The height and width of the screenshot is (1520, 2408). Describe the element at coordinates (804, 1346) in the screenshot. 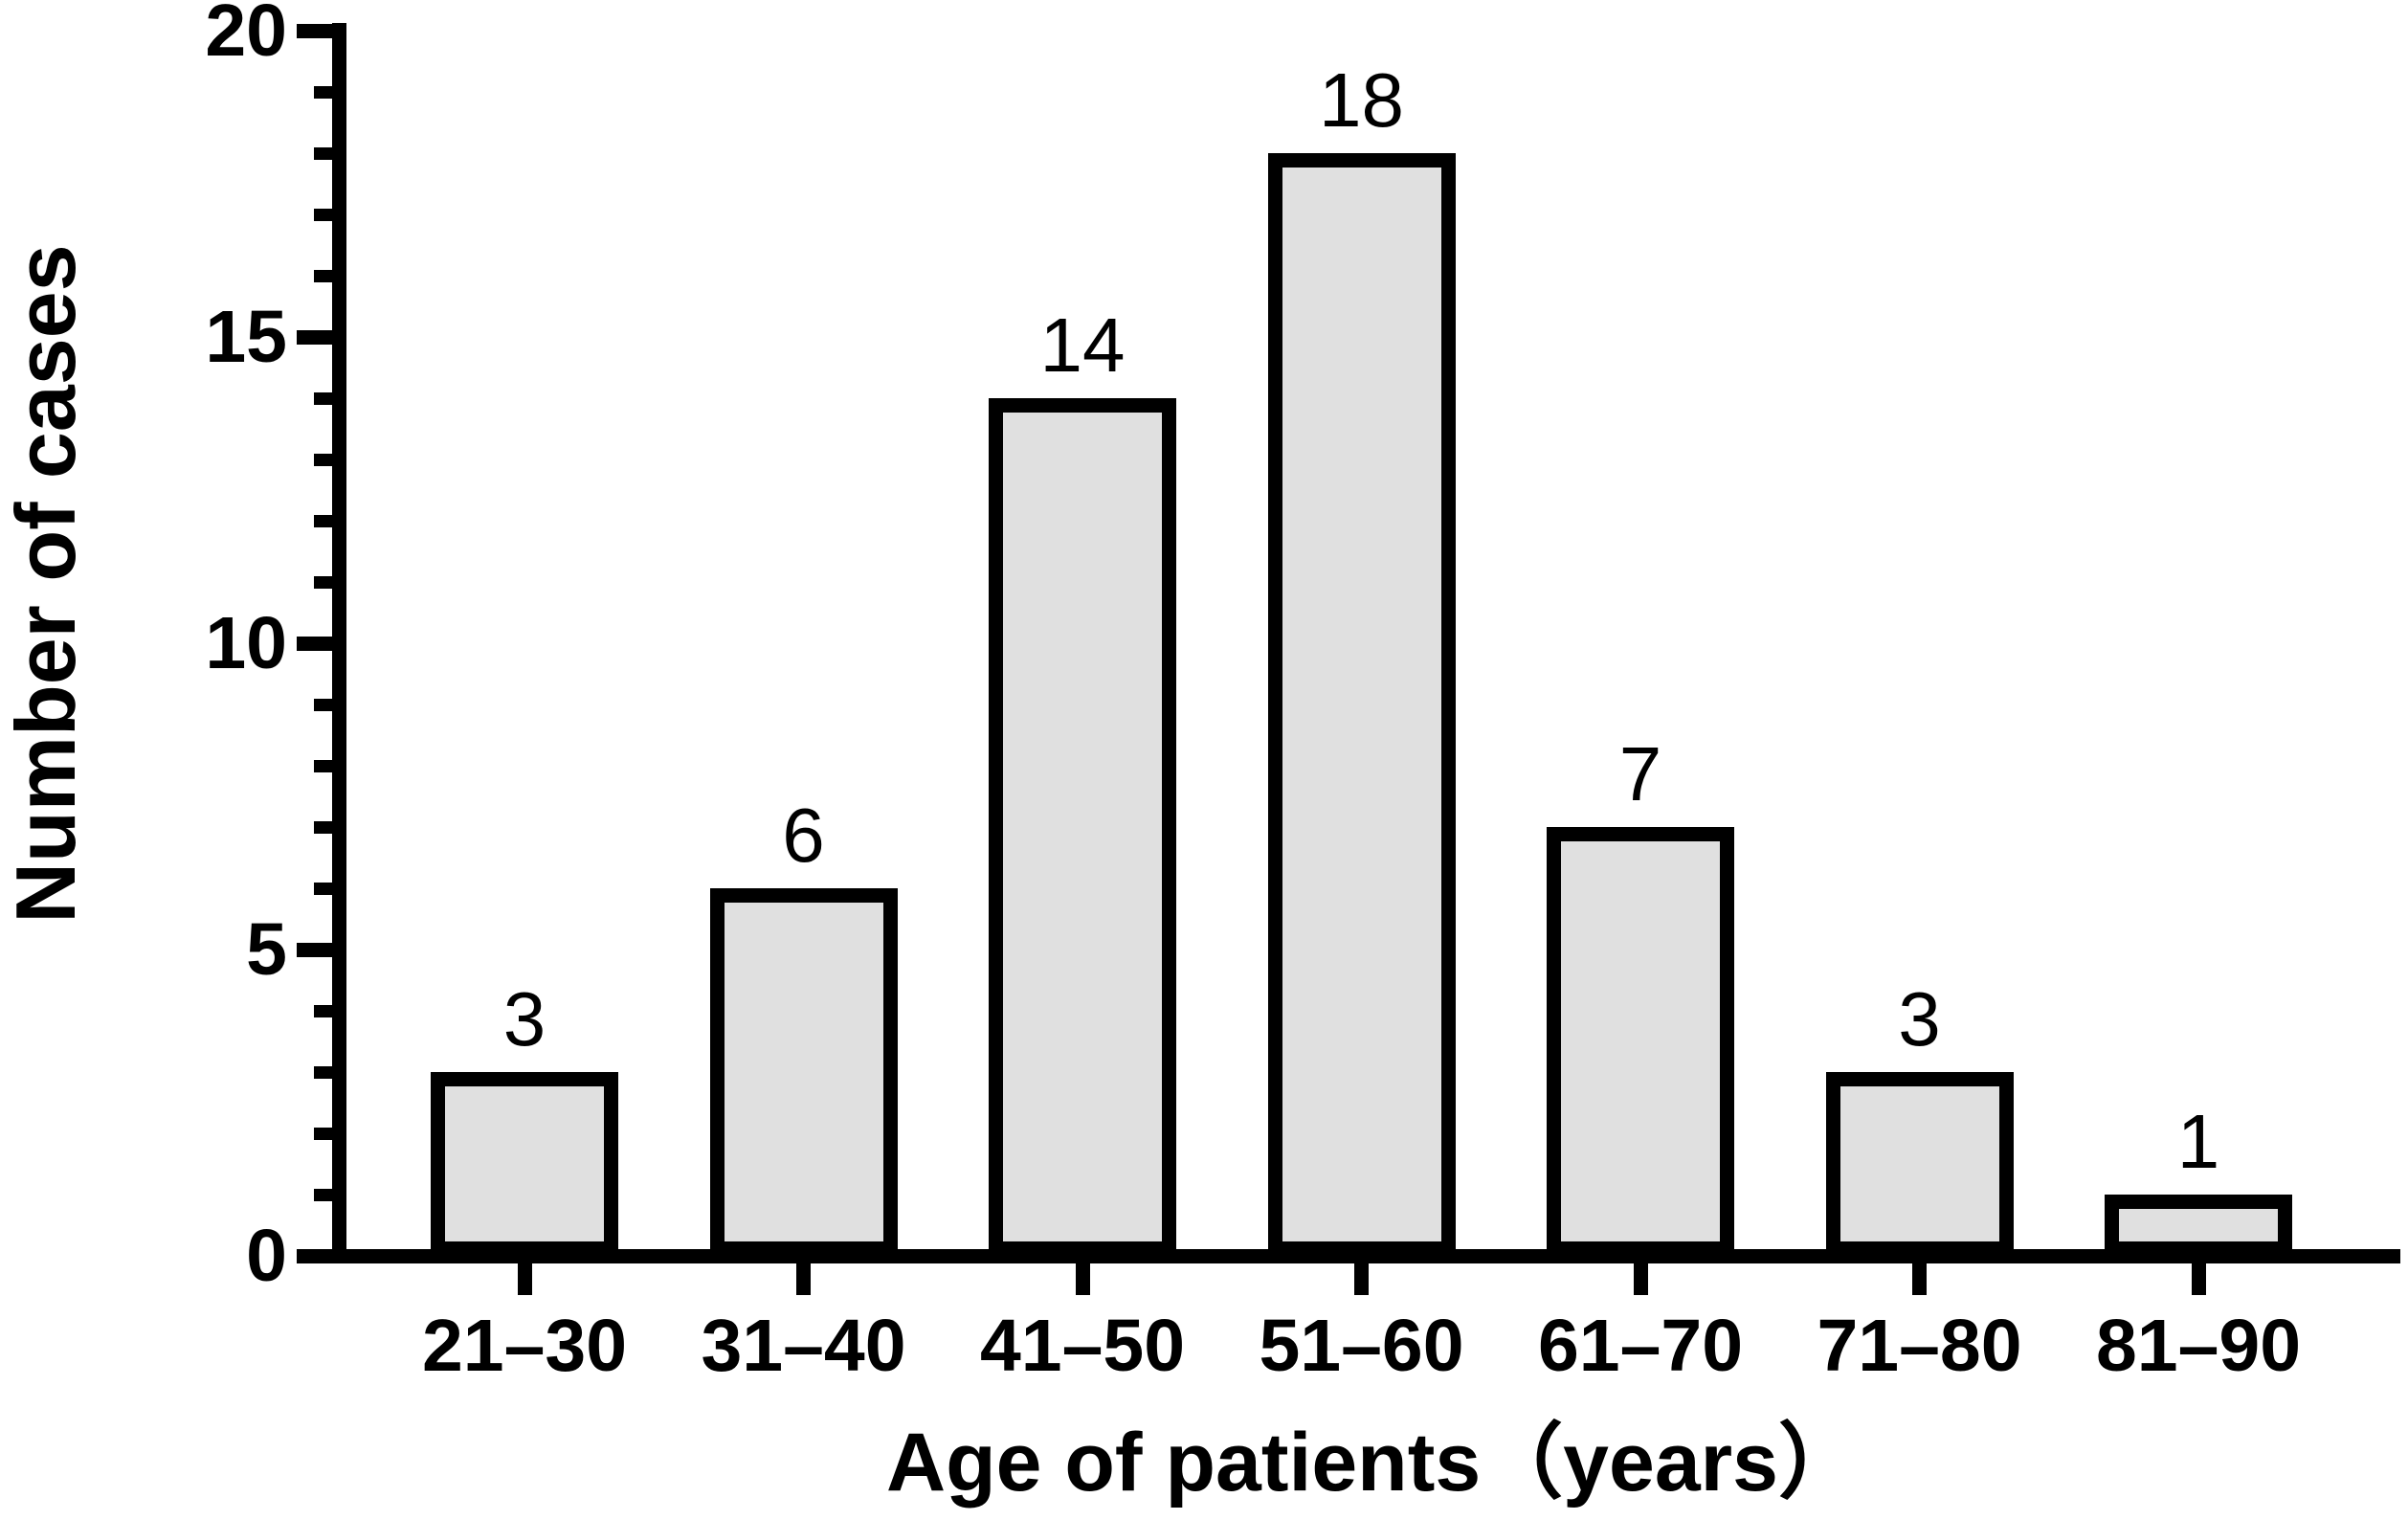

I see `x-tick-label: 31–40` at that location.